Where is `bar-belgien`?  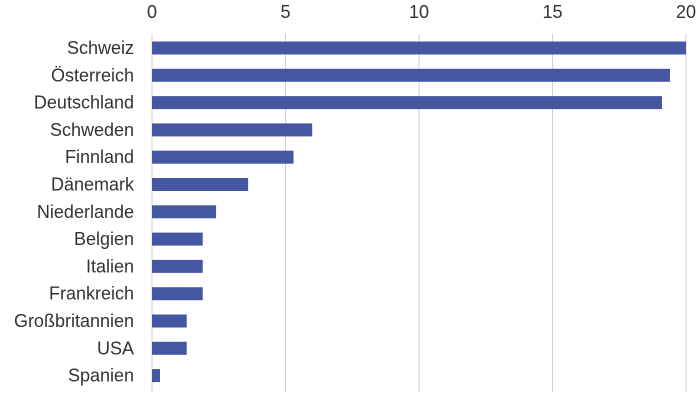 bar-belgien is located at coordinates (177, 239).